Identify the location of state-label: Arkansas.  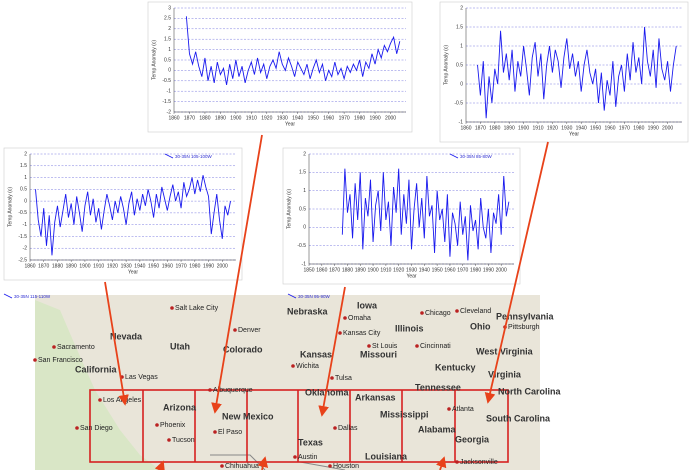
(375, 397).